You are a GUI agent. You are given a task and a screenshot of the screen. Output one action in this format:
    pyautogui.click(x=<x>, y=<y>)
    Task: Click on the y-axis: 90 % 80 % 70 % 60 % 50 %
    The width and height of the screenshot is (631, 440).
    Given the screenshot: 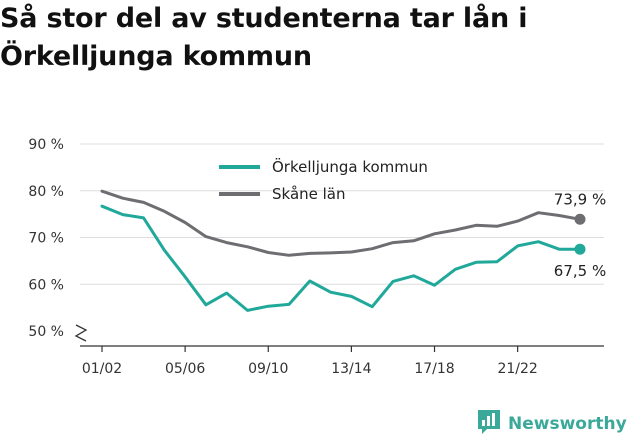 What is the action you would take?
    pyautogui.click(x=58, y=239)
    